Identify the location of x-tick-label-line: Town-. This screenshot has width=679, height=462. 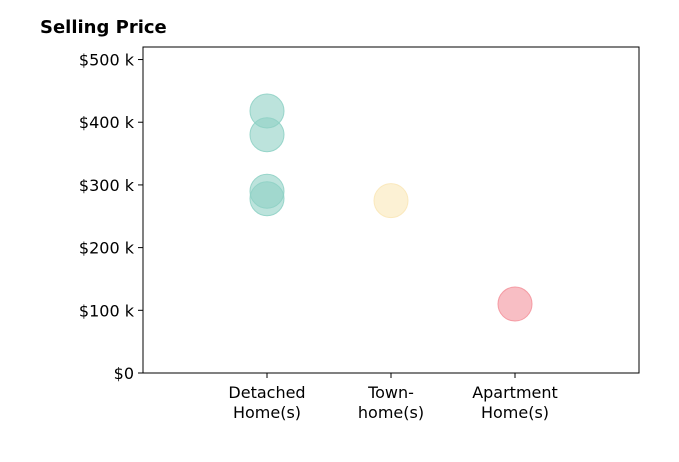
(390, 392).